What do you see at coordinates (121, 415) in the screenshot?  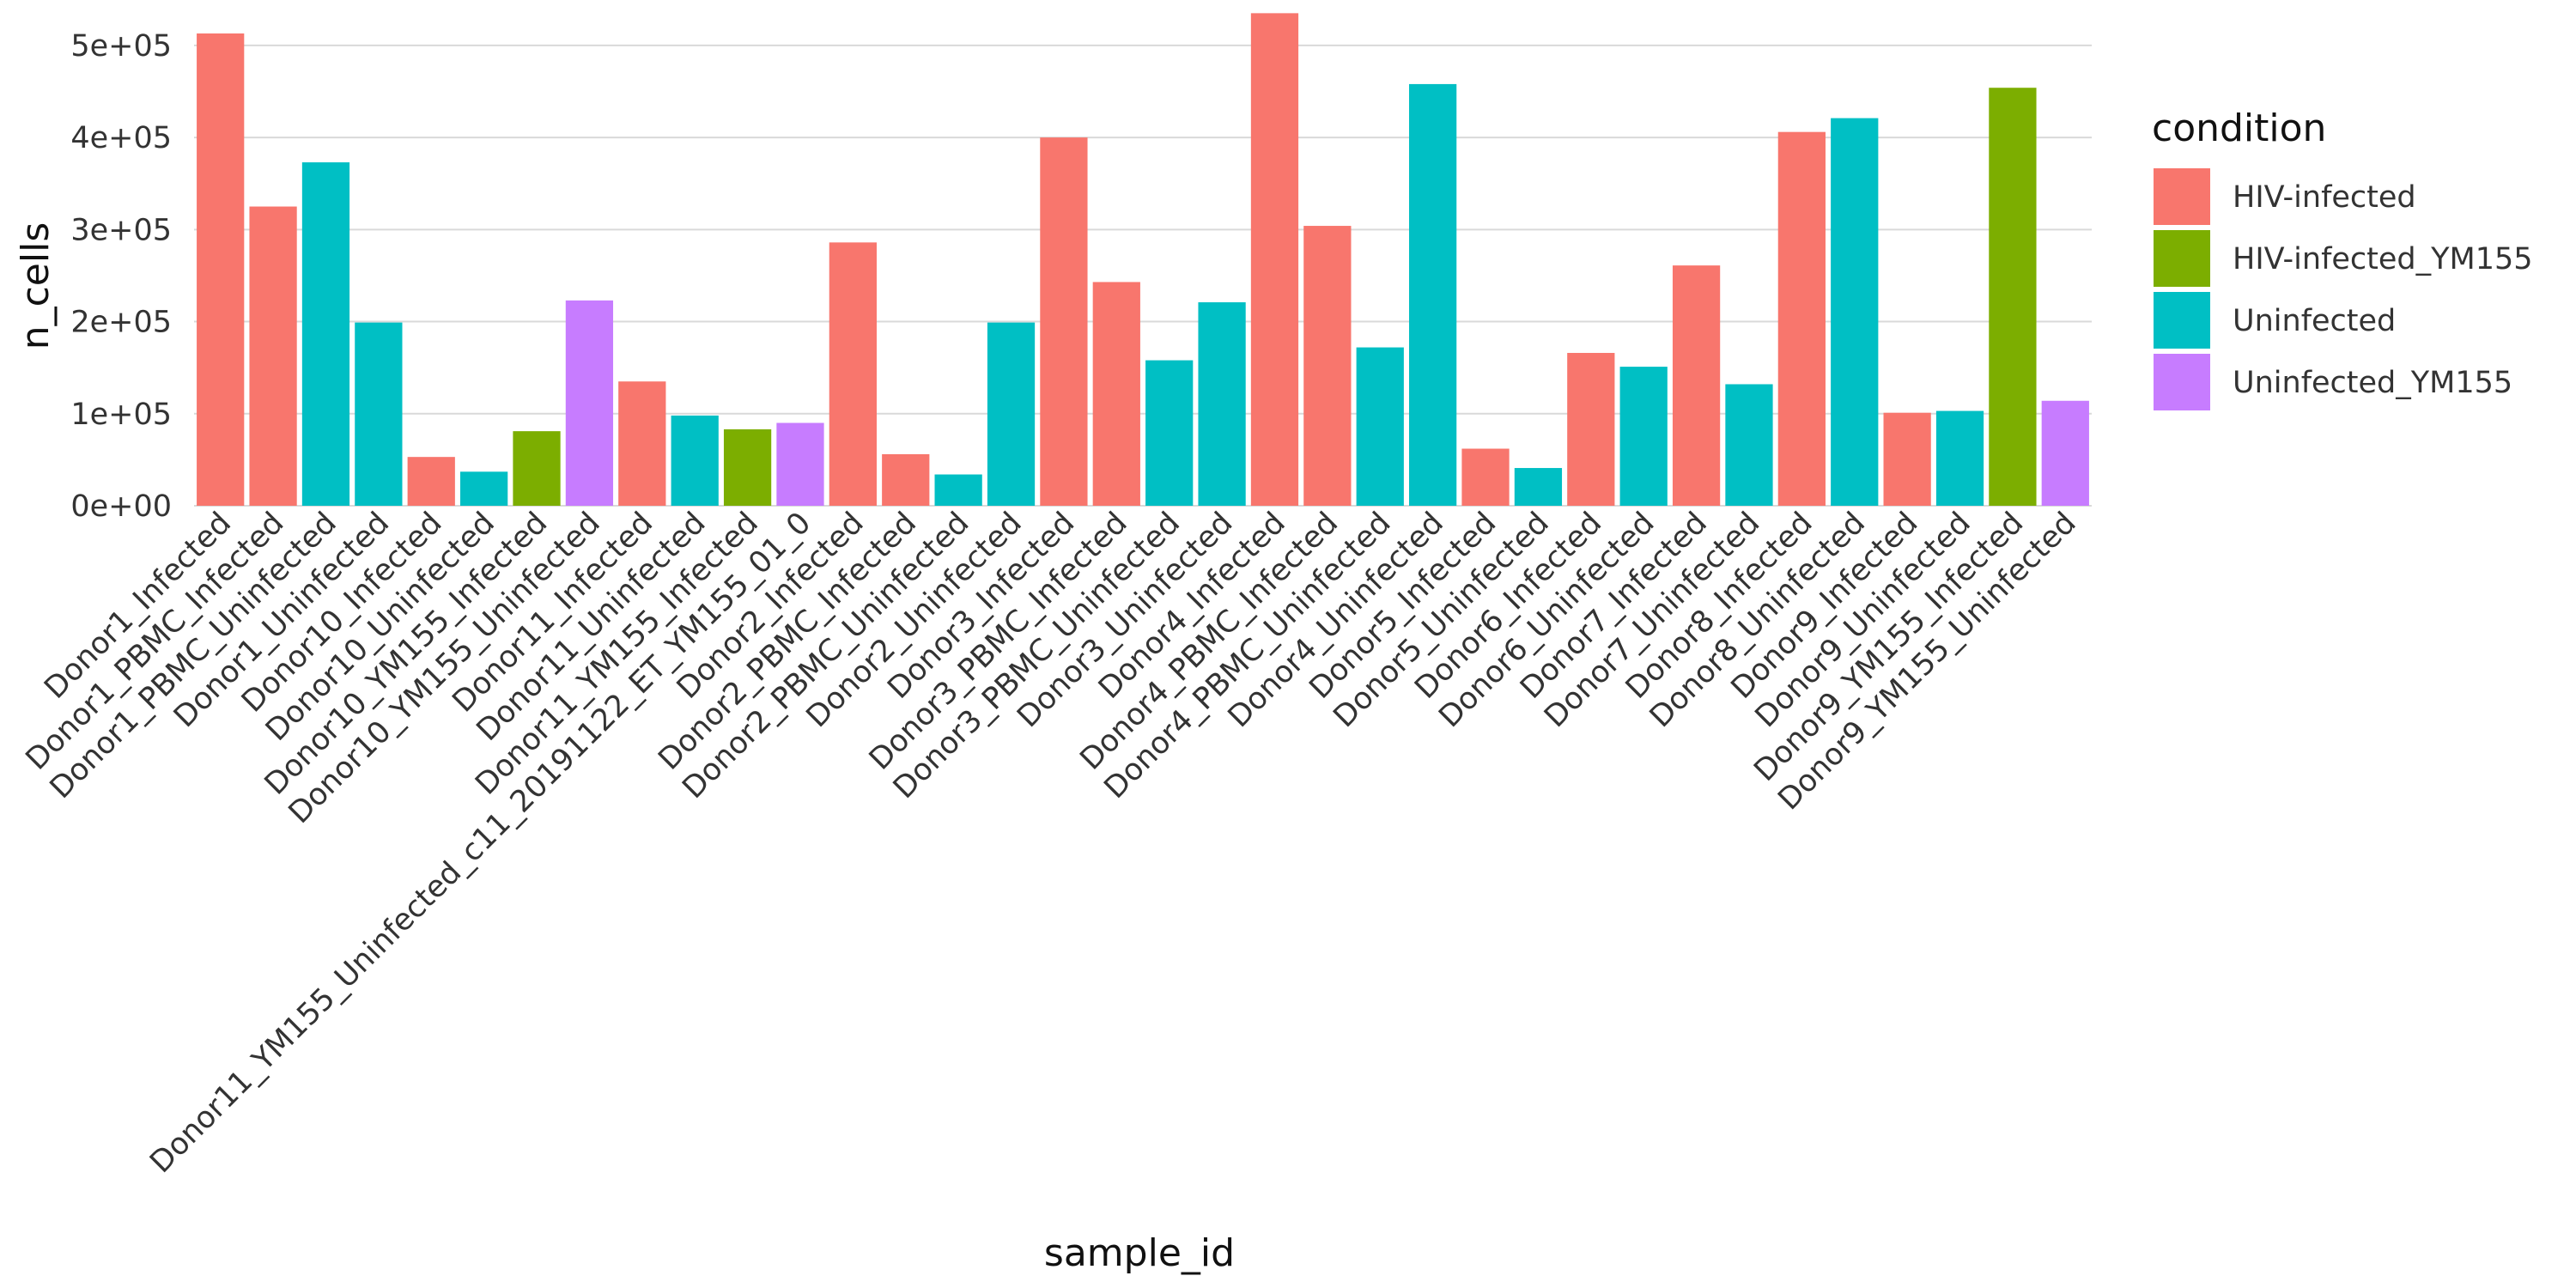 I see `y-tick-label: 1e+05` at bounding box center [121, 415].